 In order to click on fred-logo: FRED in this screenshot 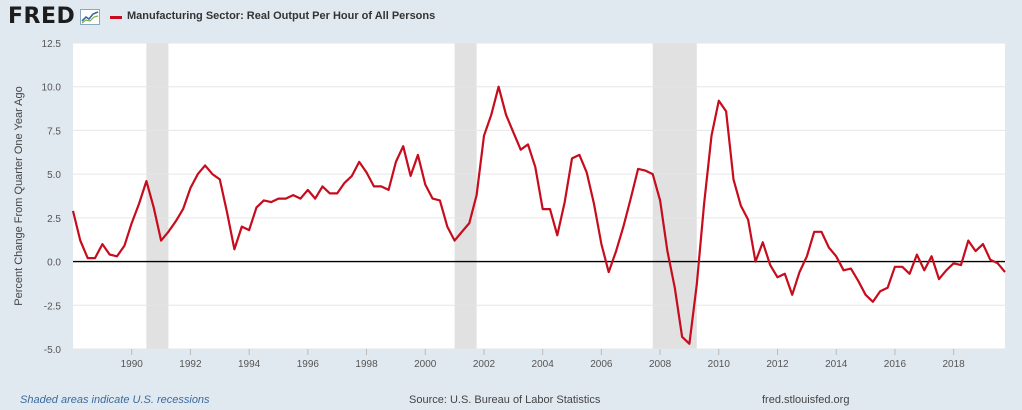, I will do `click(42, 16)`.